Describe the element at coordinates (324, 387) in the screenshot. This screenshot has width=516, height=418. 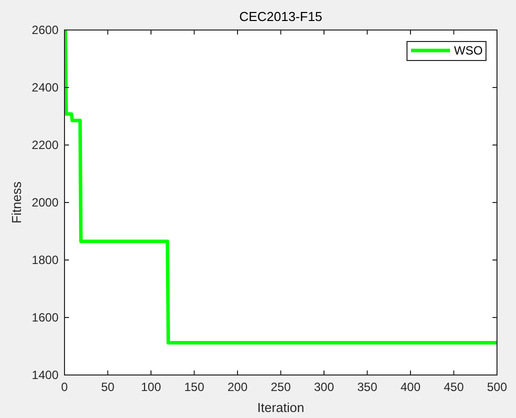
I see `x-tick-label: 300` at that location.